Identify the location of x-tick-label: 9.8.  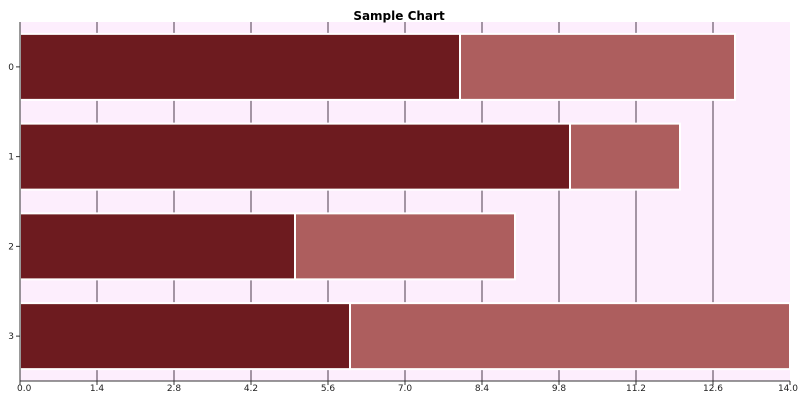
(559, 389).